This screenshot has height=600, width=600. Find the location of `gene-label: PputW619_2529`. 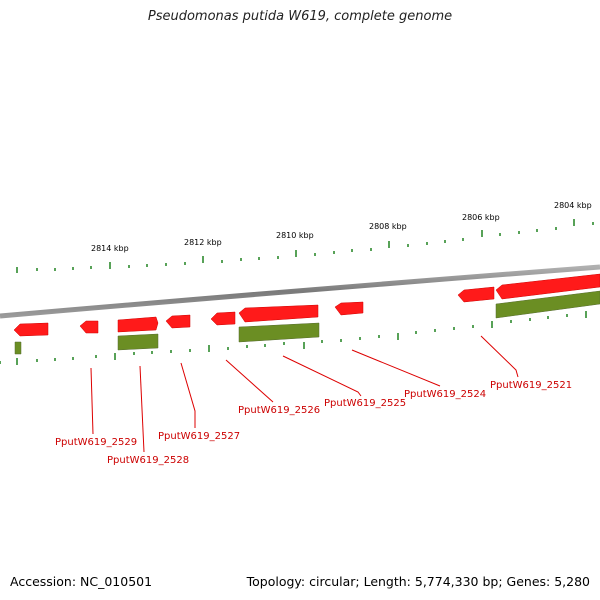

gene-label: PputW619_2529 is located at coordinates (96, 442).